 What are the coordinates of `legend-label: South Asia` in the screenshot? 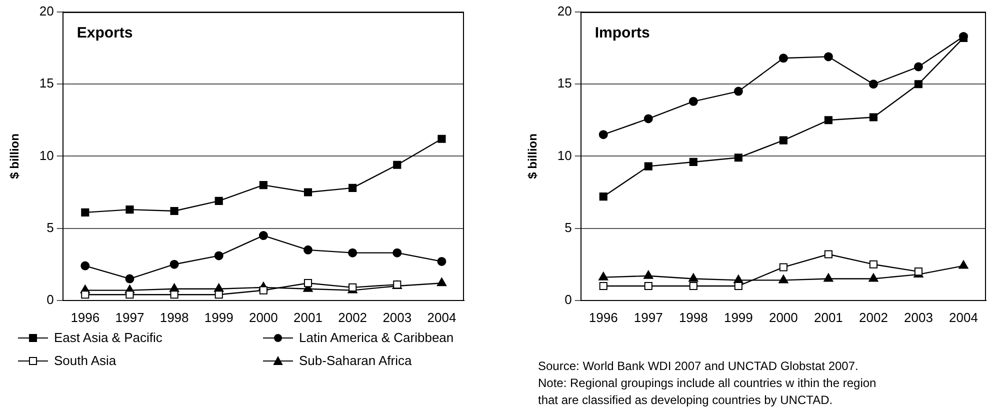 It's located at (85, 360).